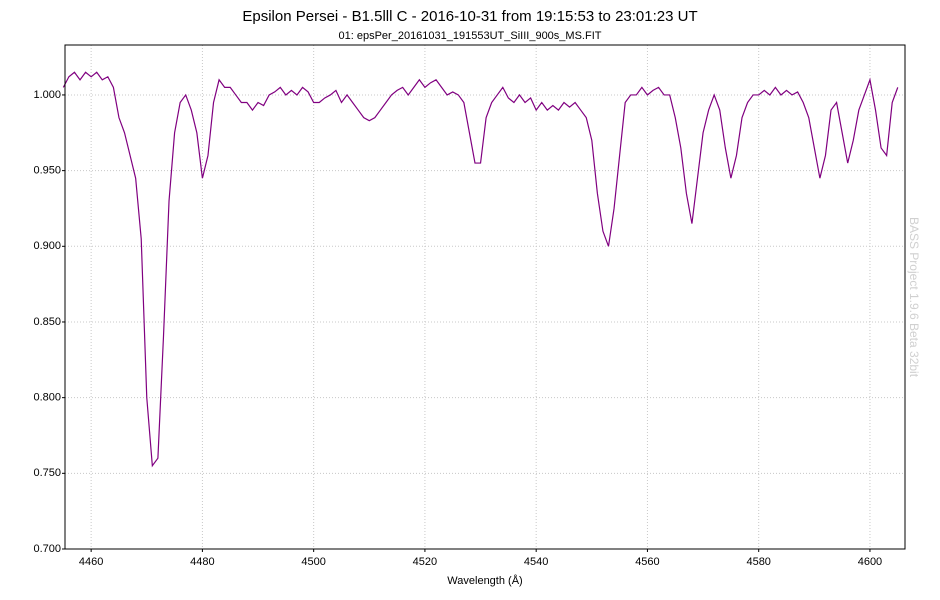  What do you see at coordinates (47, 246) in the screenshot?
I see `y-tick-label: 0.900` at bounding box center [47, 246].